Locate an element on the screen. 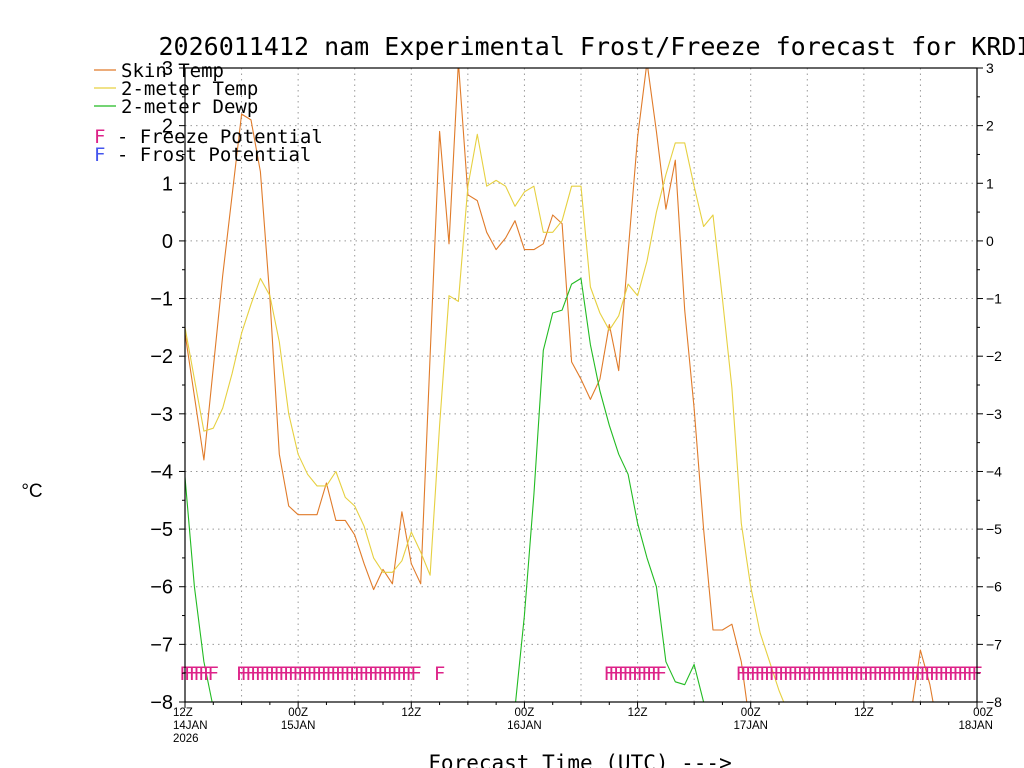 This screenshot has width=1024, height=768. potential-legend-text: - Frost Potential is located at coordinates (208, 155).